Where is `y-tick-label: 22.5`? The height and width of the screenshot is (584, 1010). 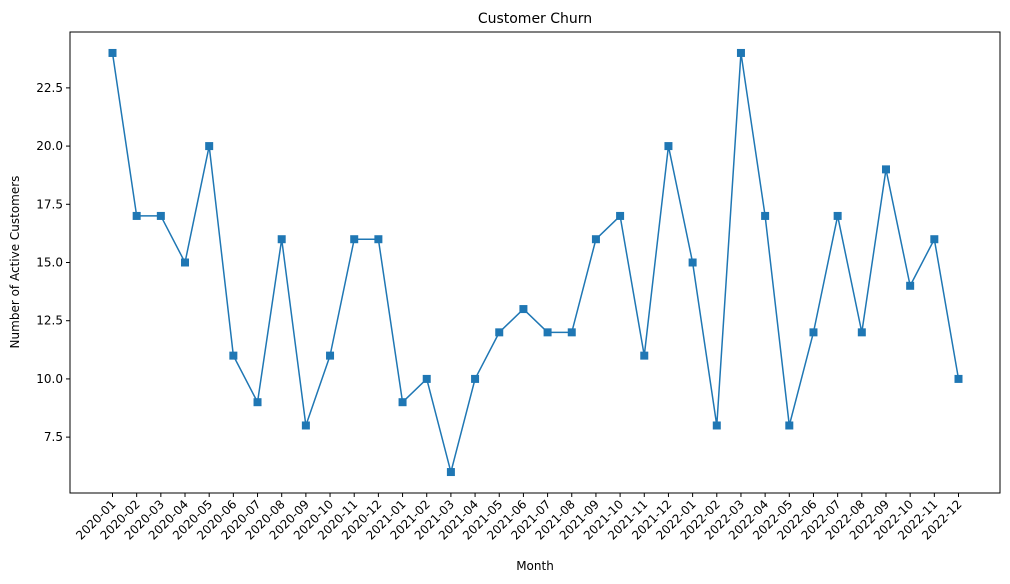
y-tick-label: 22.5 is located at coordinates (49, 88).